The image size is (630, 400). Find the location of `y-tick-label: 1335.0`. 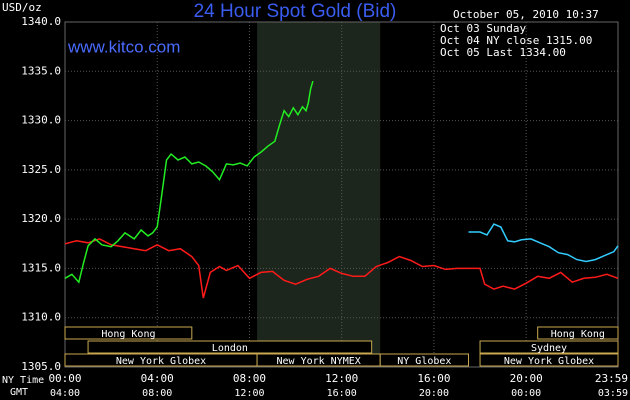

y-tick-label: 1335.0 is located at coordinates (41, 70).